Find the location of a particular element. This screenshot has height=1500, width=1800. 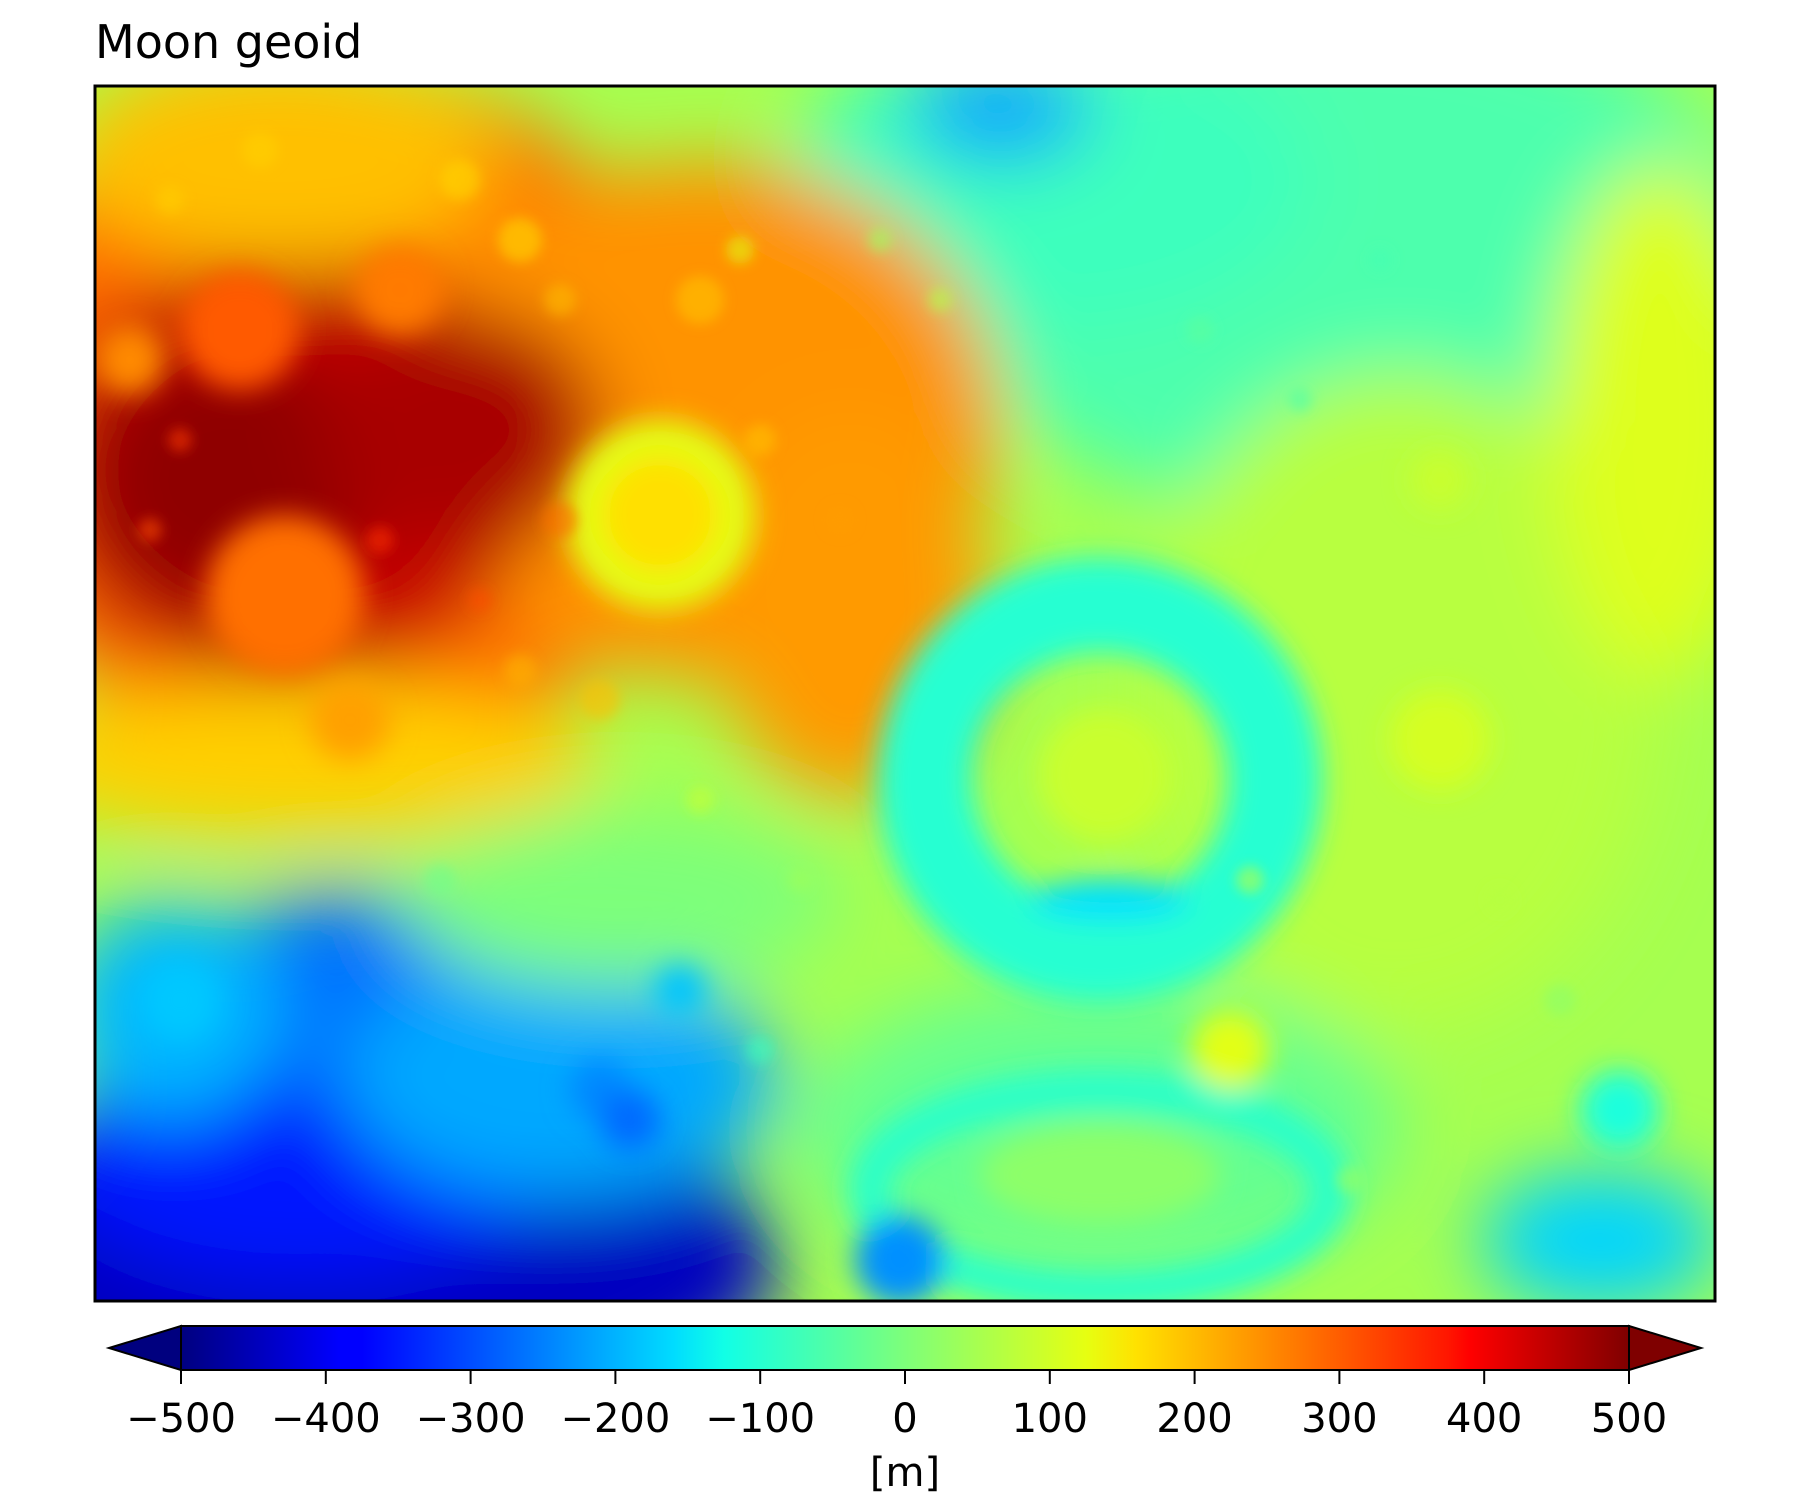

colorbar-tick-label: 200 is located at coordinates (1194, 1419).